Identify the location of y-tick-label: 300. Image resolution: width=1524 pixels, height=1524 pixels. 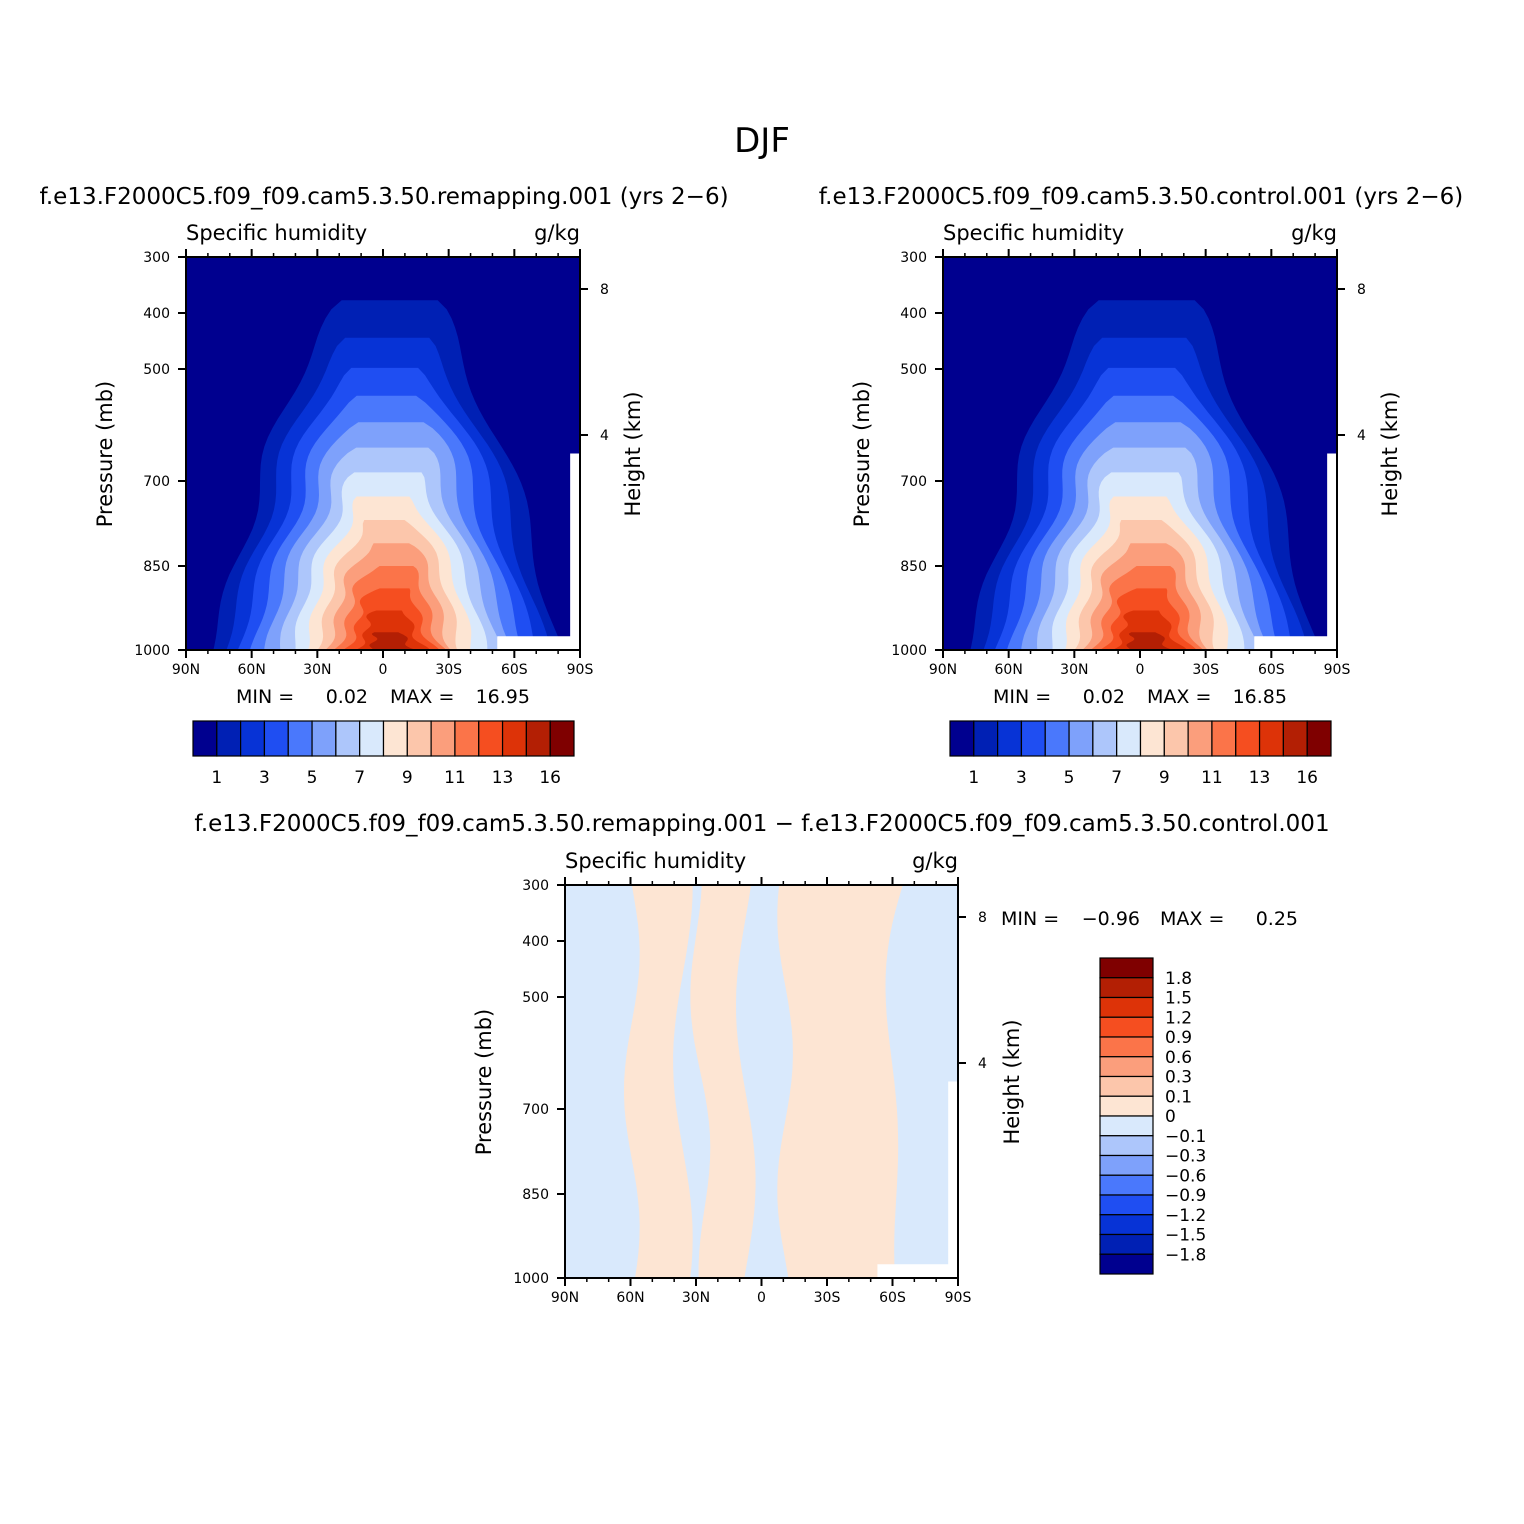
(913, 258).